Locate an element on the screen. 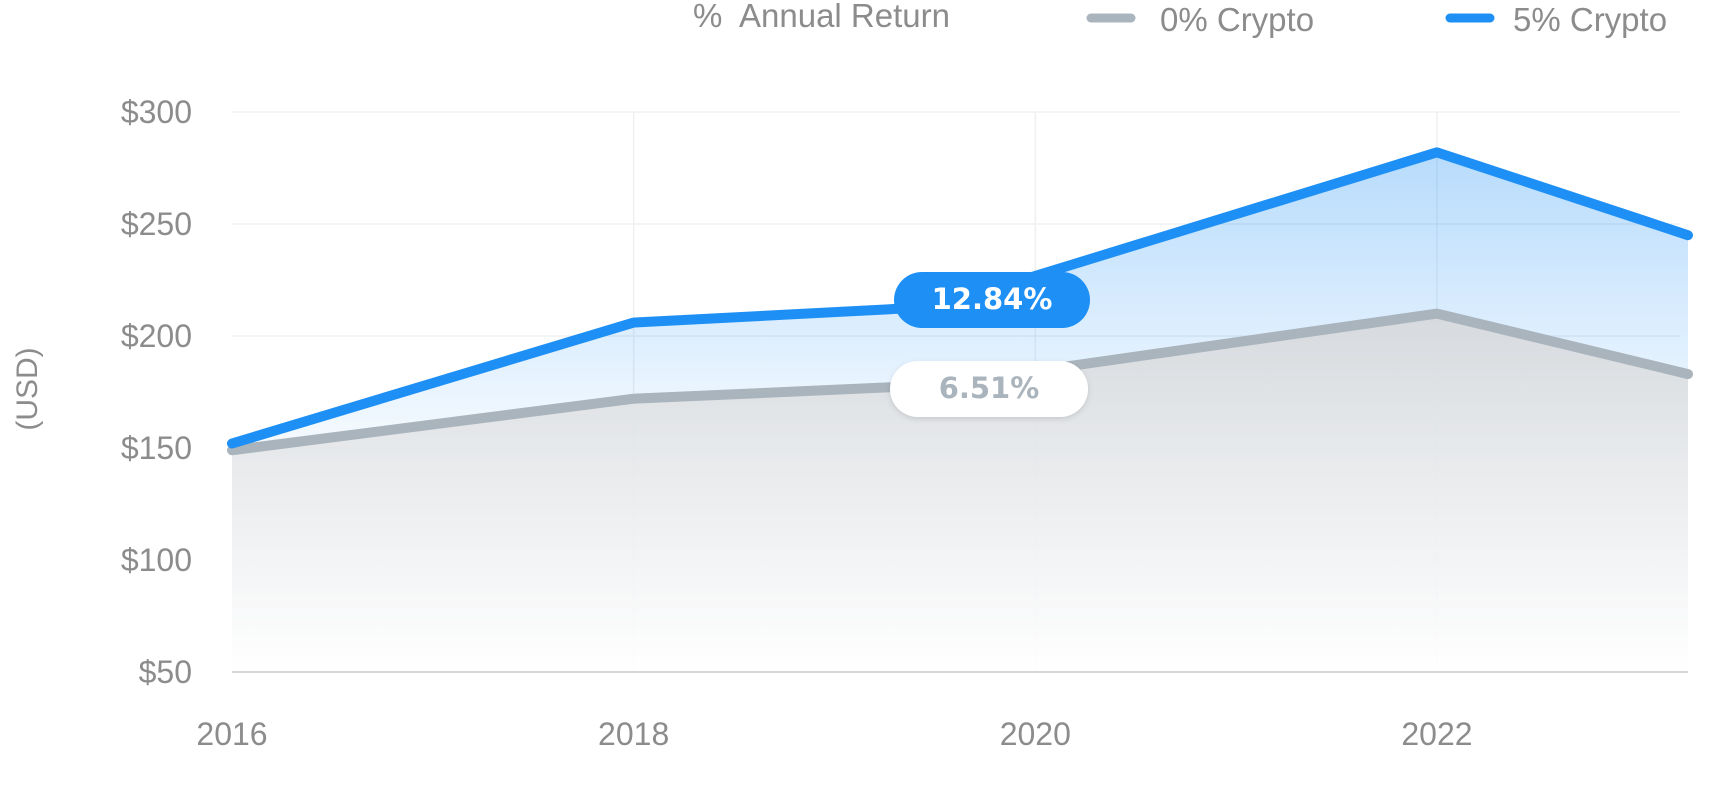 This screenshot has width=1716, height=798. annual-return-pill-0pct-crypto is located at coordinates (989, 389).